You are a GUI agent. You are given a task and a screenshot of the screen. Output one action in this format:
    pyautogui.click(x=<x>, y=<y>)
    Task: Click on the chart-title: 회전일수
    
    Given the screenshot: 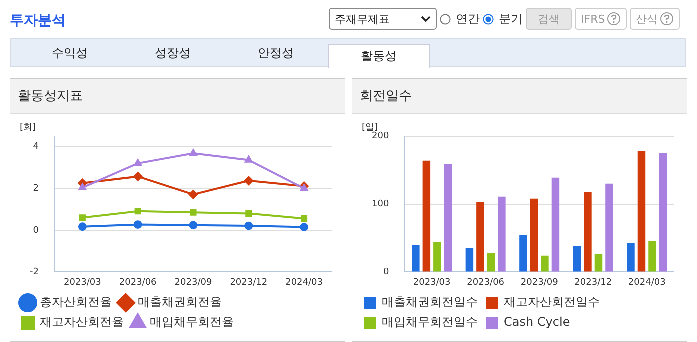 What is the action you would take?
    pyautogui.click(x=519, y=96)
    